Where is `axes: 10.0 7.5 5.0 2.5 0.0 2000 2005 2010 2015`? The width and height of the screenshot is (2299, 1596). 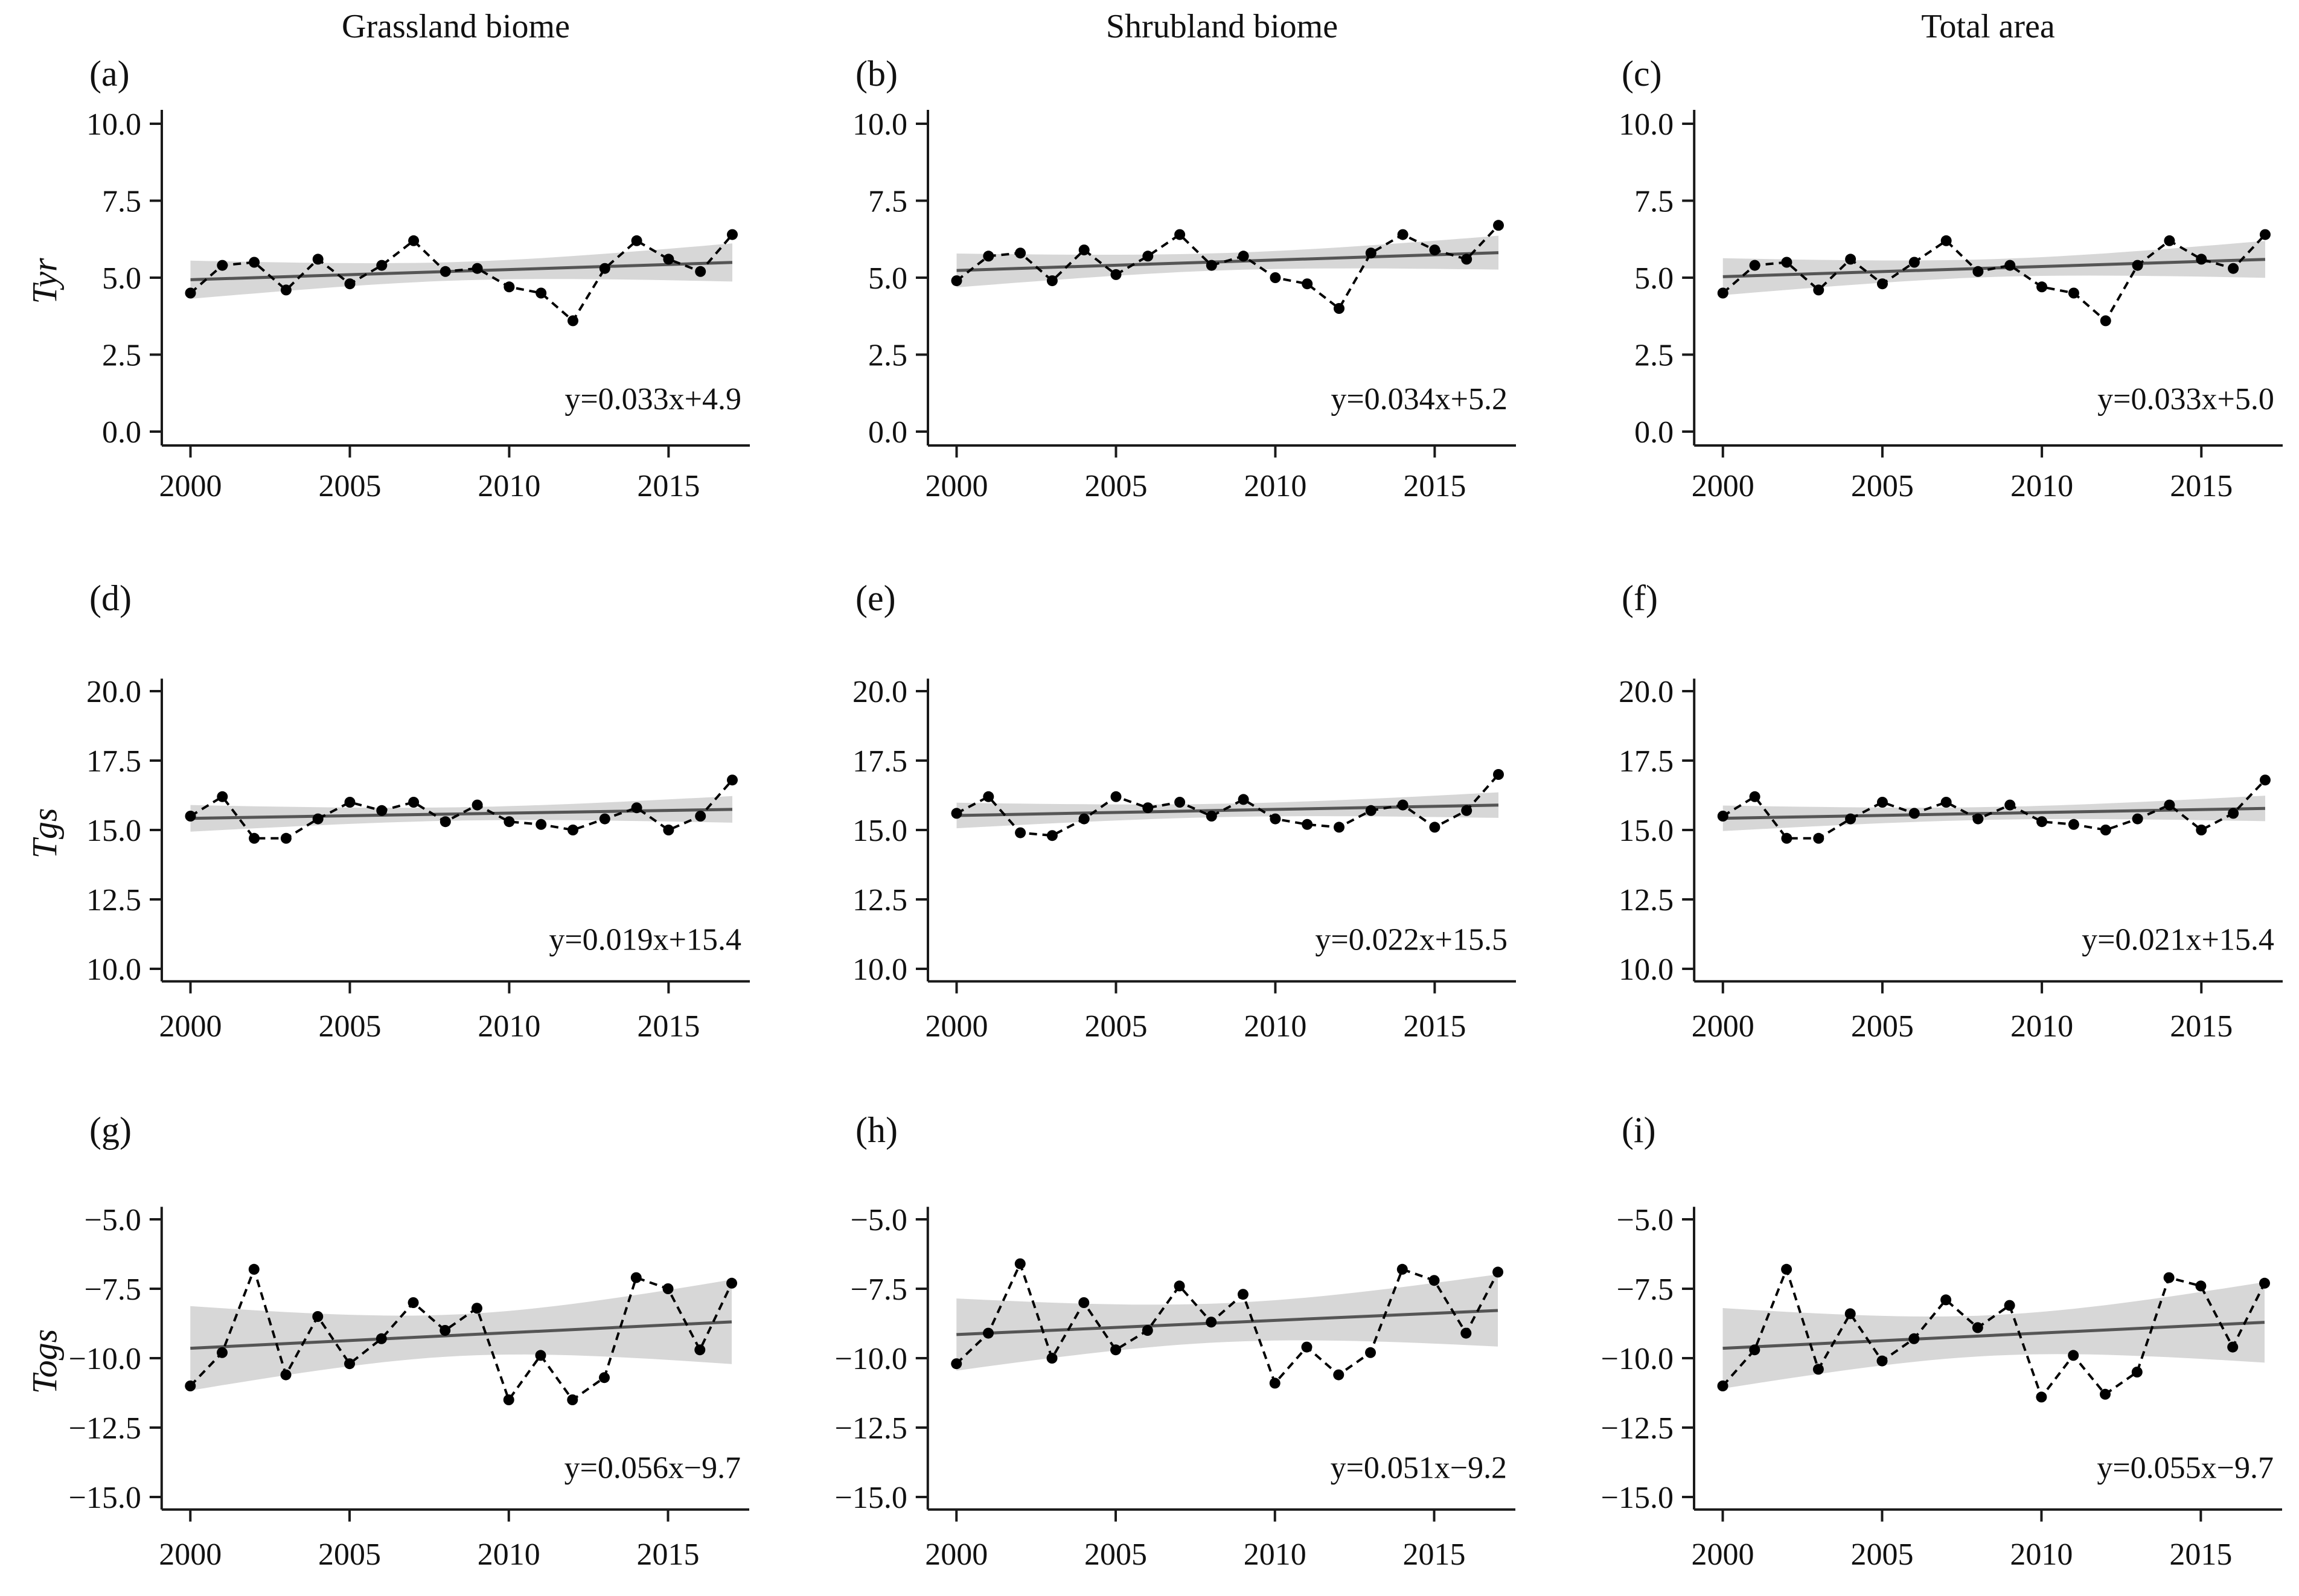 axes: 10.0 7.5 5.0 2.5 0.0 2000 2005 2010 2015 is located at coordinates (418, 305).